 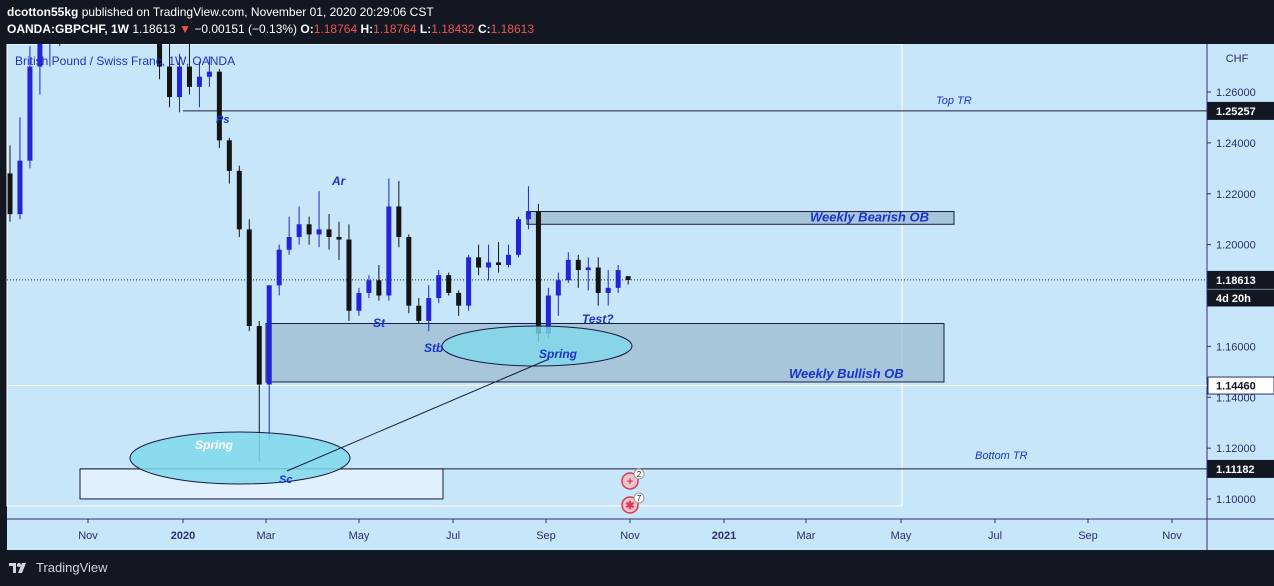 What do you see at coordinates (637, 568) in the screenshot?
I see `footer: TradingView` at bounding box center [637, 568].